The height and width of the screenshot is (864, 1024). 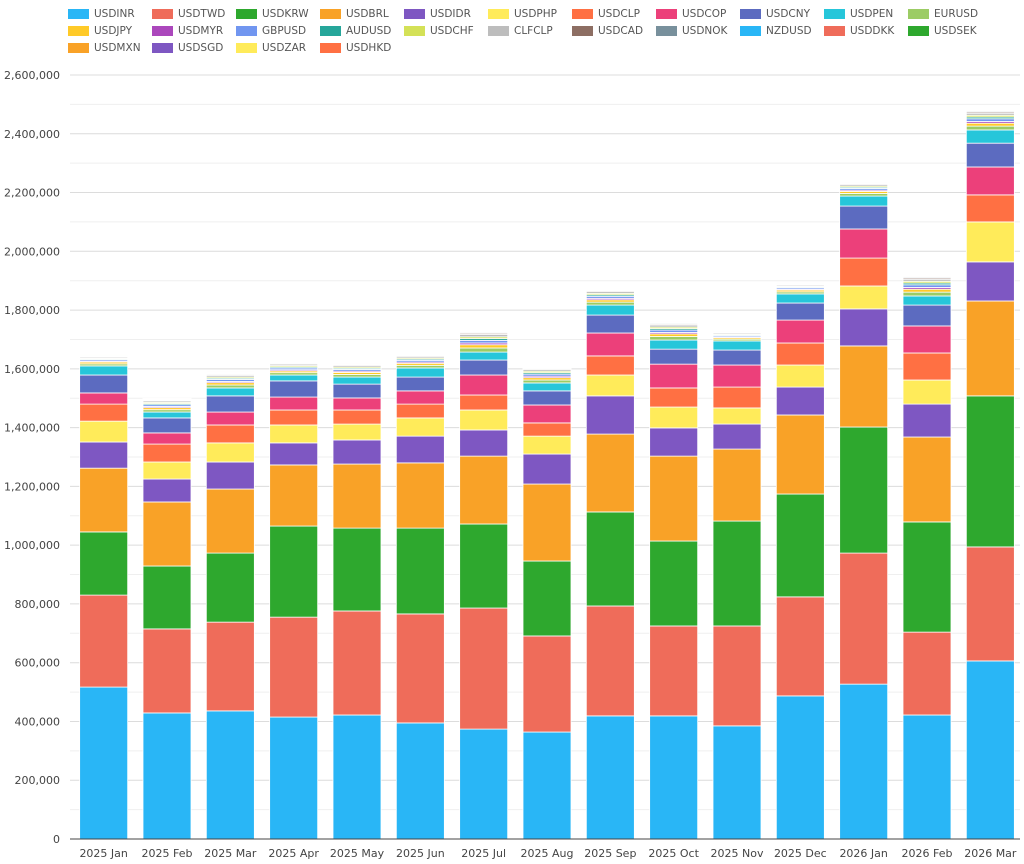 I want to click on legend-item-usddkk: USDDKK, so click(x=866, y=30).